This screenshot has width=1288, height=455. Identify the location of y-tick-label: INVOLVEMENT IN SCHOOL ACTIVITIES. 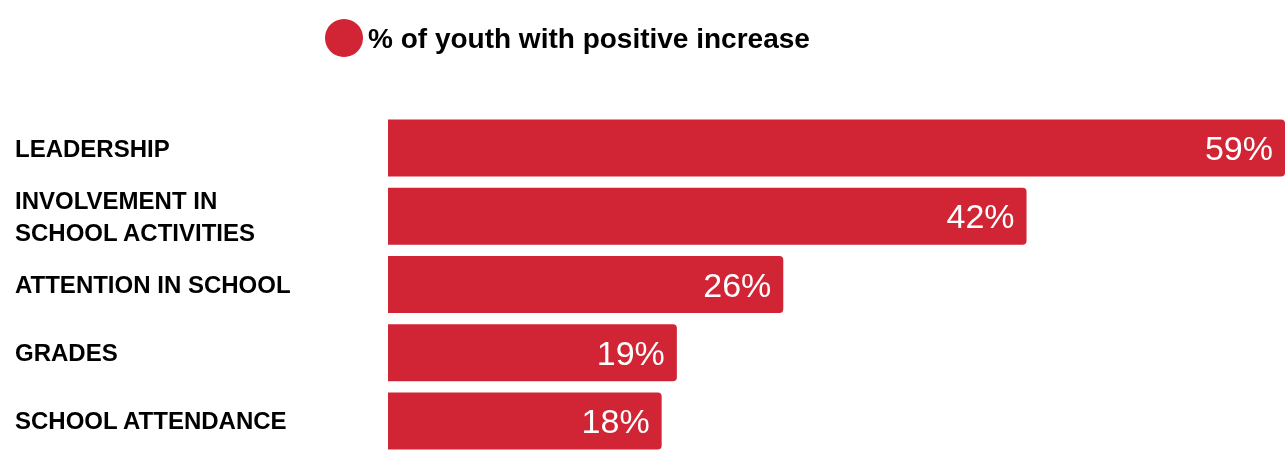
(135, 216).